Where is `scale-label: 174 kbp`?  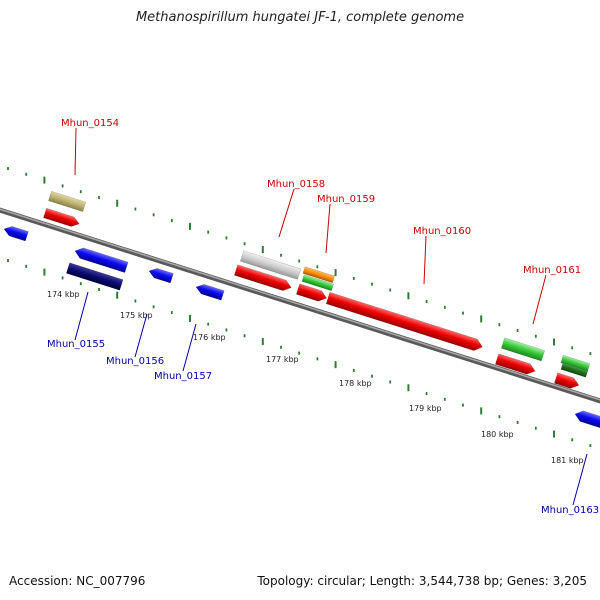
scale-label: 174 kbp is located at coordinates (63, 294).